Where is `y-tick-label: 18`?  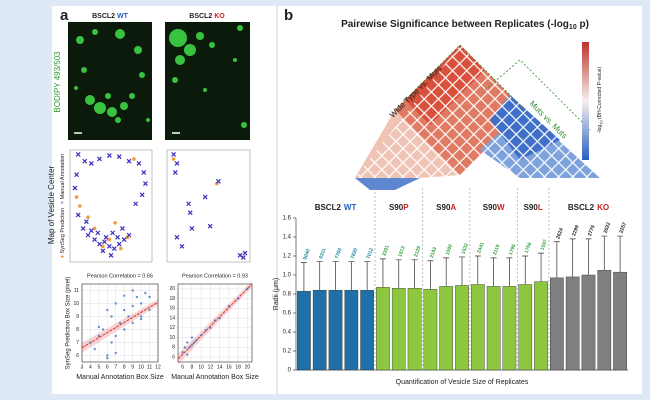
y-tick-label: 18 is located at coordinates (172, 299).